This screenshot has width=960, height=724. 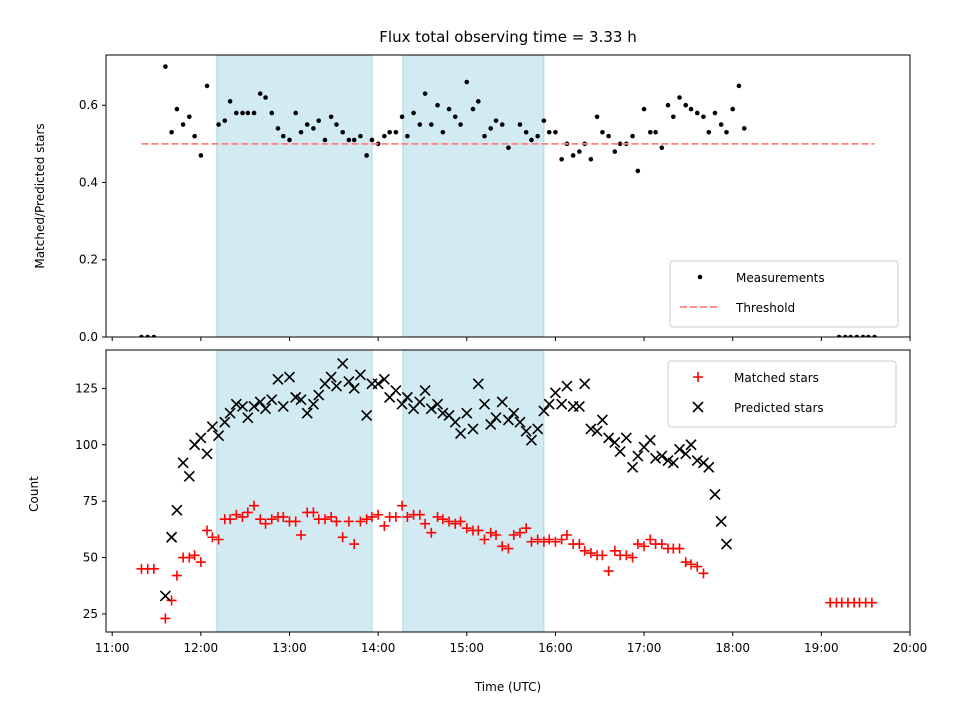 I want to click on x-tick-label: 17:00, so click(x=644, y=648).